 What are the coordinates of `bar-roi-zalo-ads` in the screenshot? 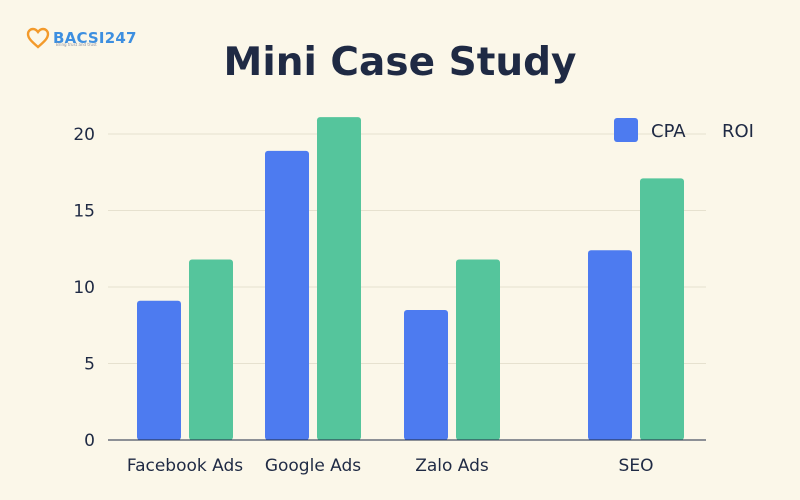 It's located at (478, 349).